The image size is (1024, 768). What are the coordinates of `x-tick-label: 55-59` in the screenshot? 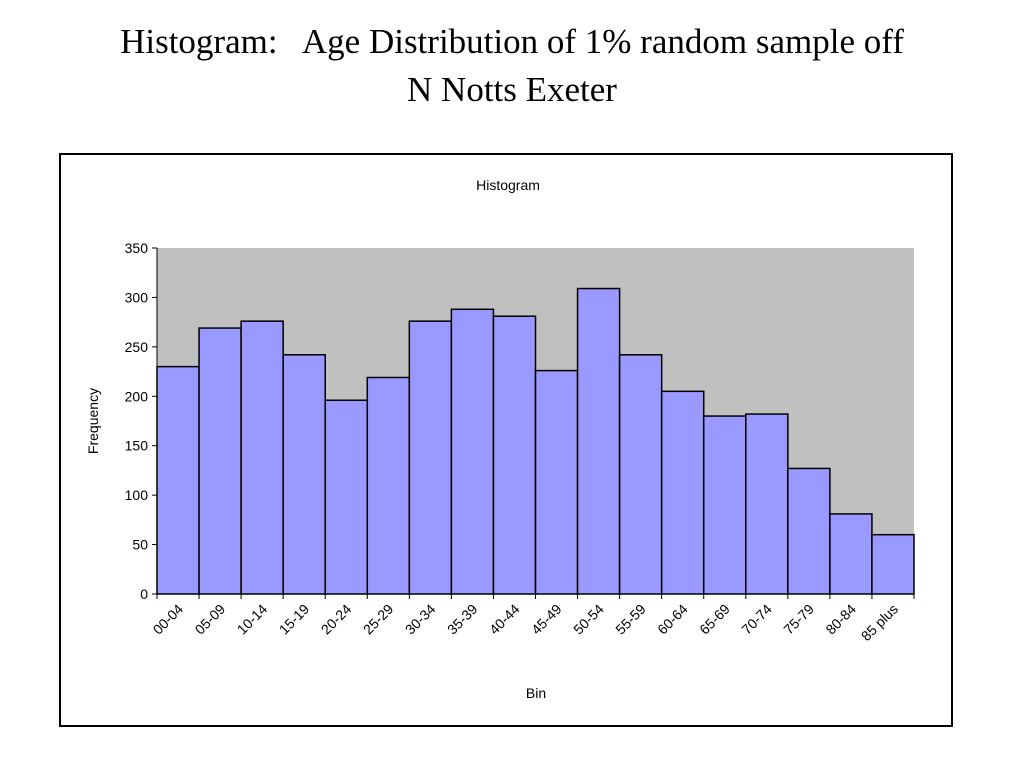 It's located at (630, 619).